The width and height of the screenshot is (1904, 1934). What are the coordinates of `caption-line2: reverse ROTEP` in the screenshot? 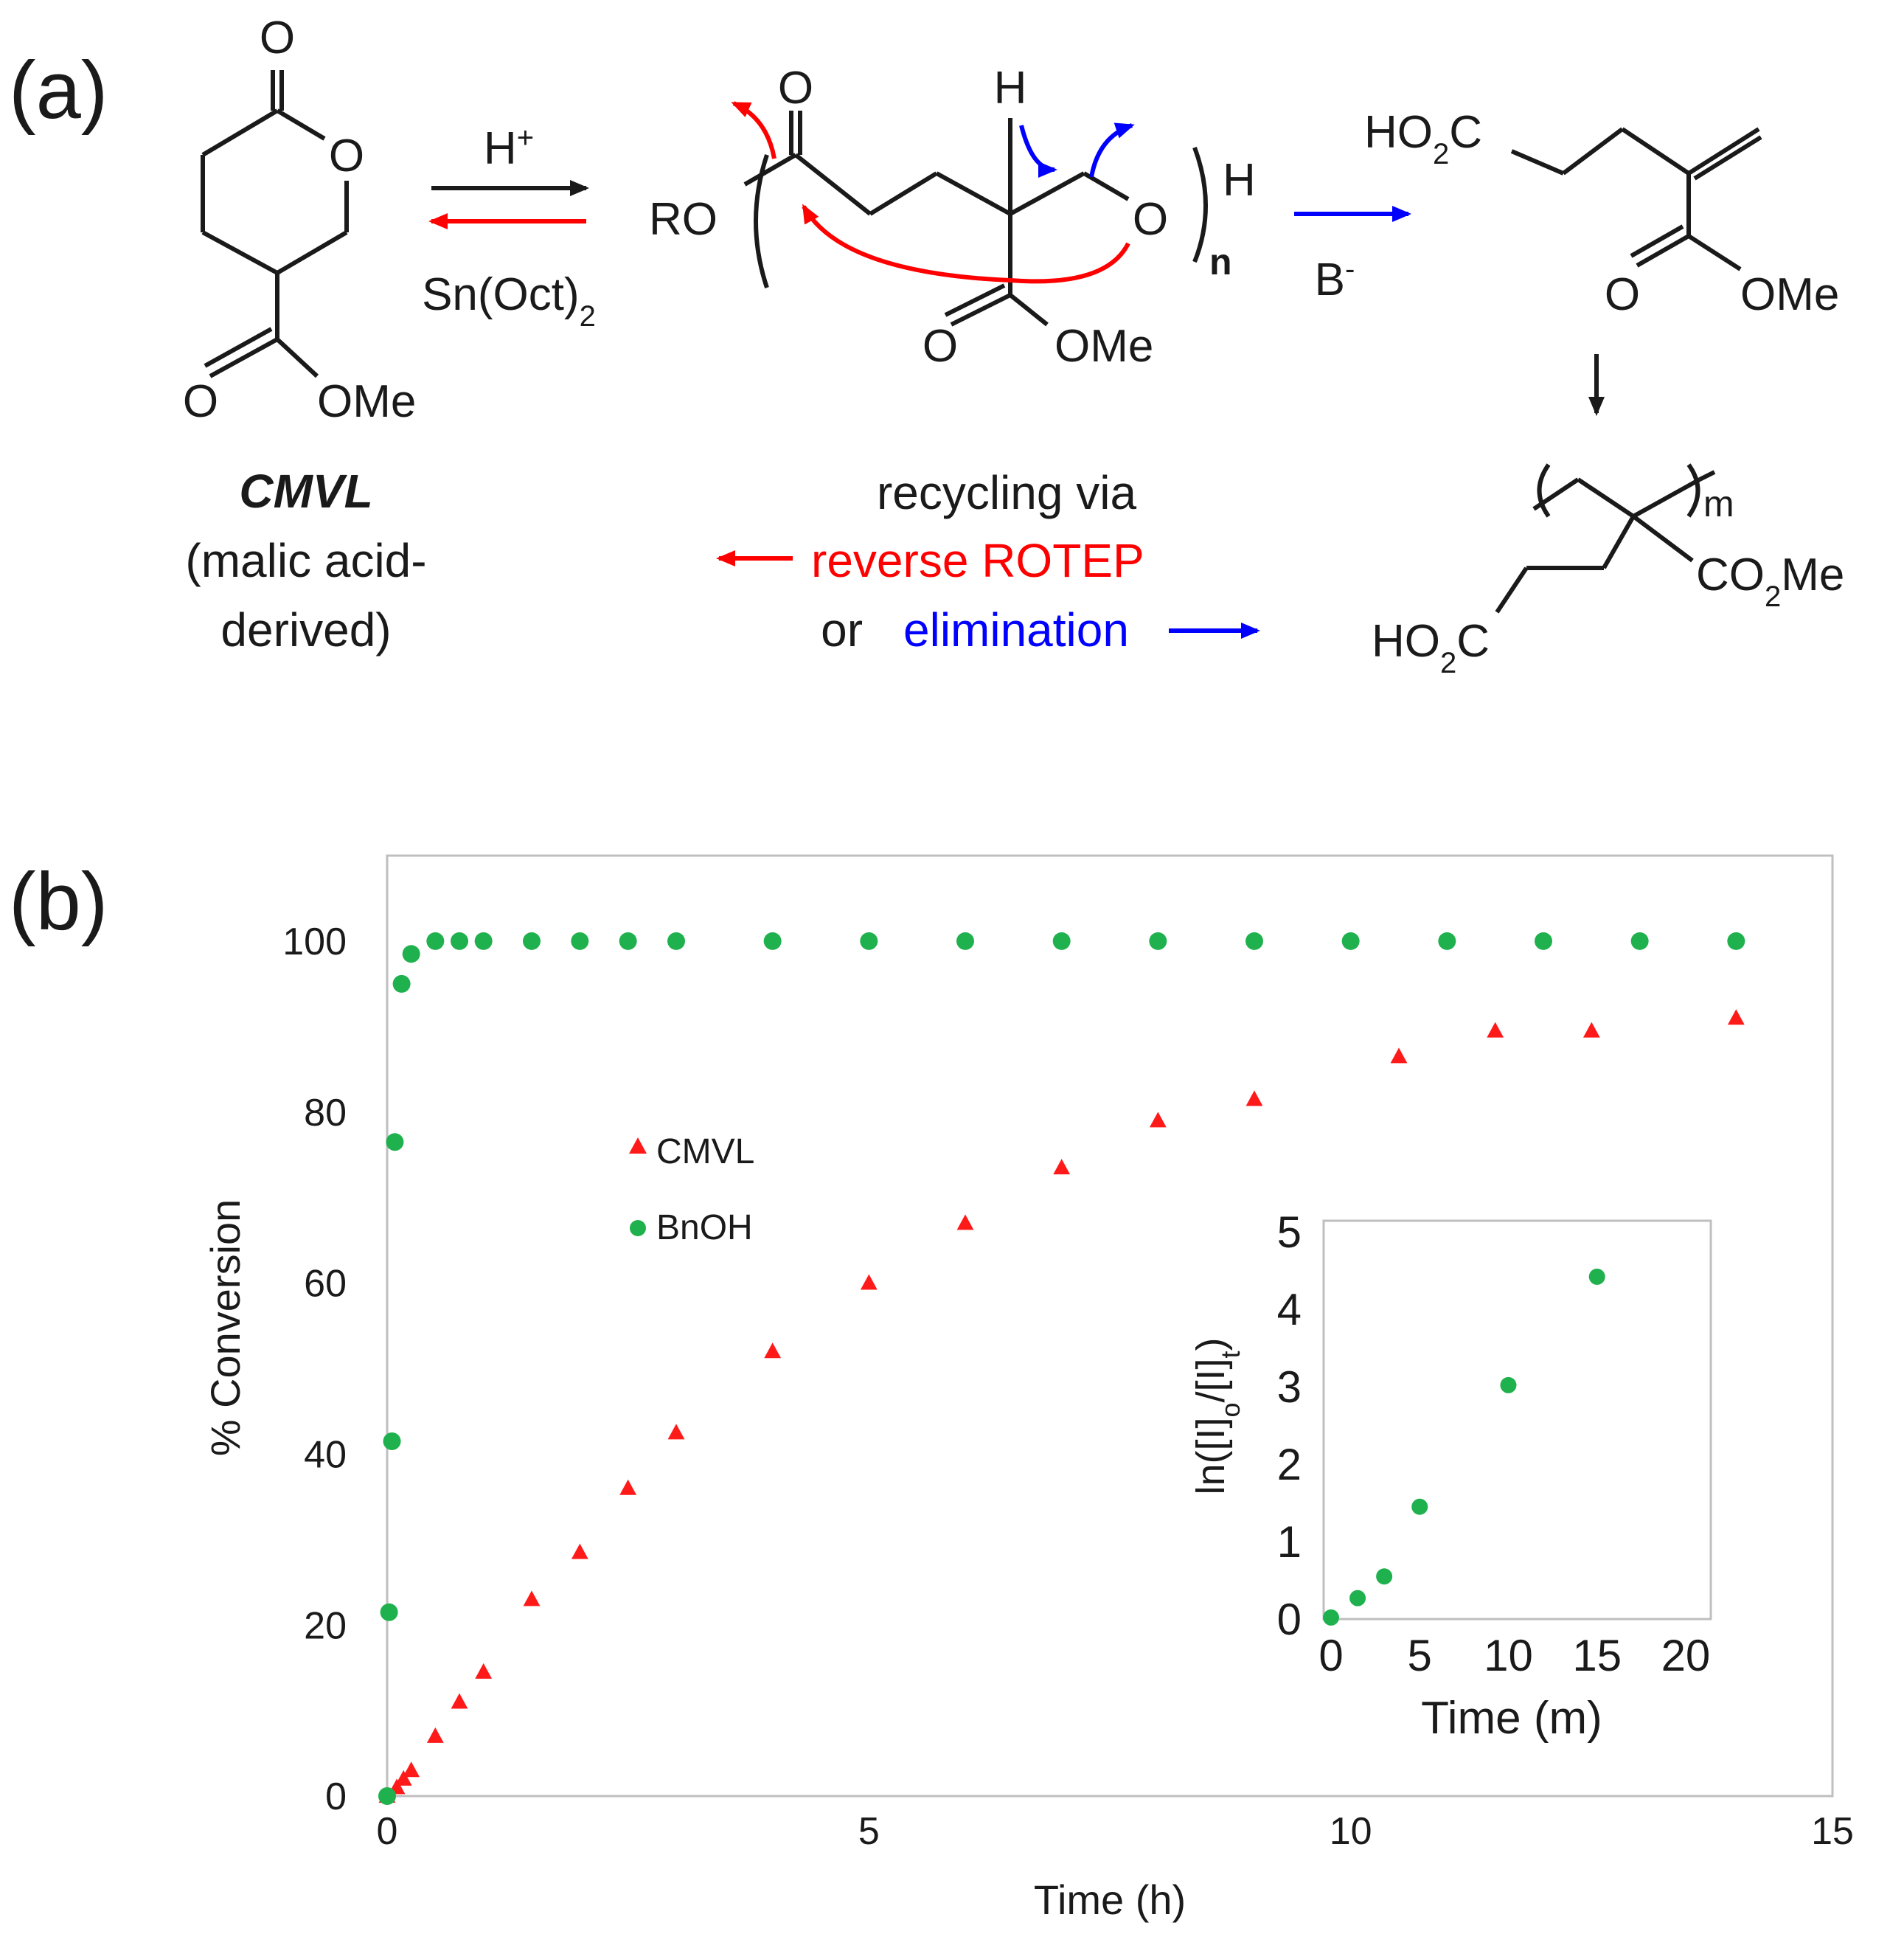 It's located at (977, 560).